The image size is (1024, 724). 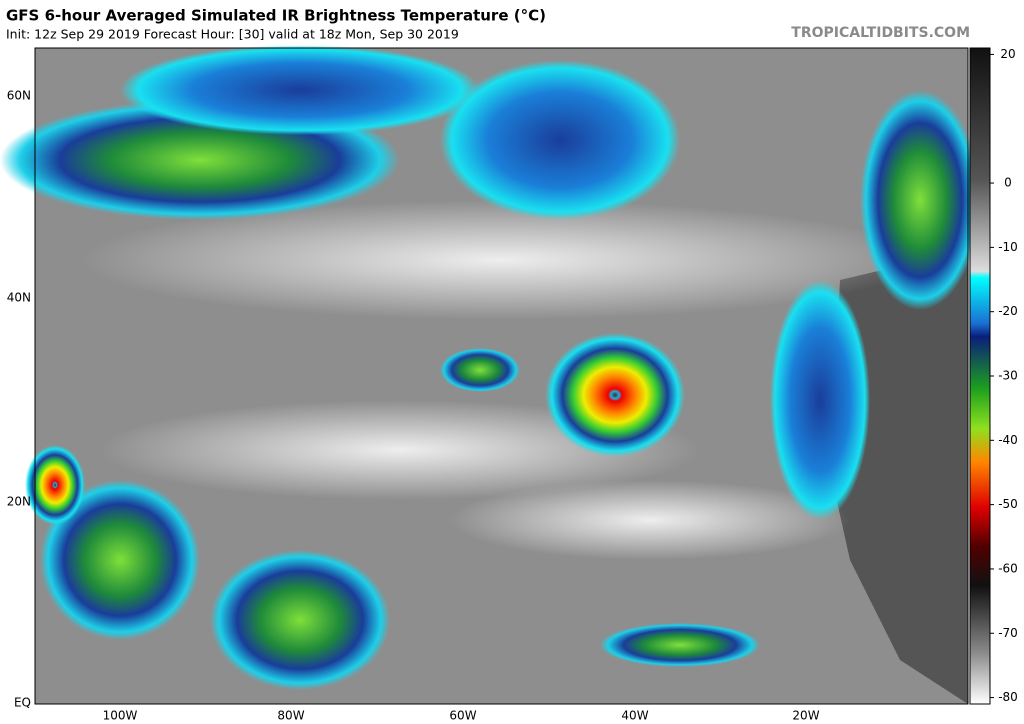 I want to click on colorbar, so click(x=980, y=376).